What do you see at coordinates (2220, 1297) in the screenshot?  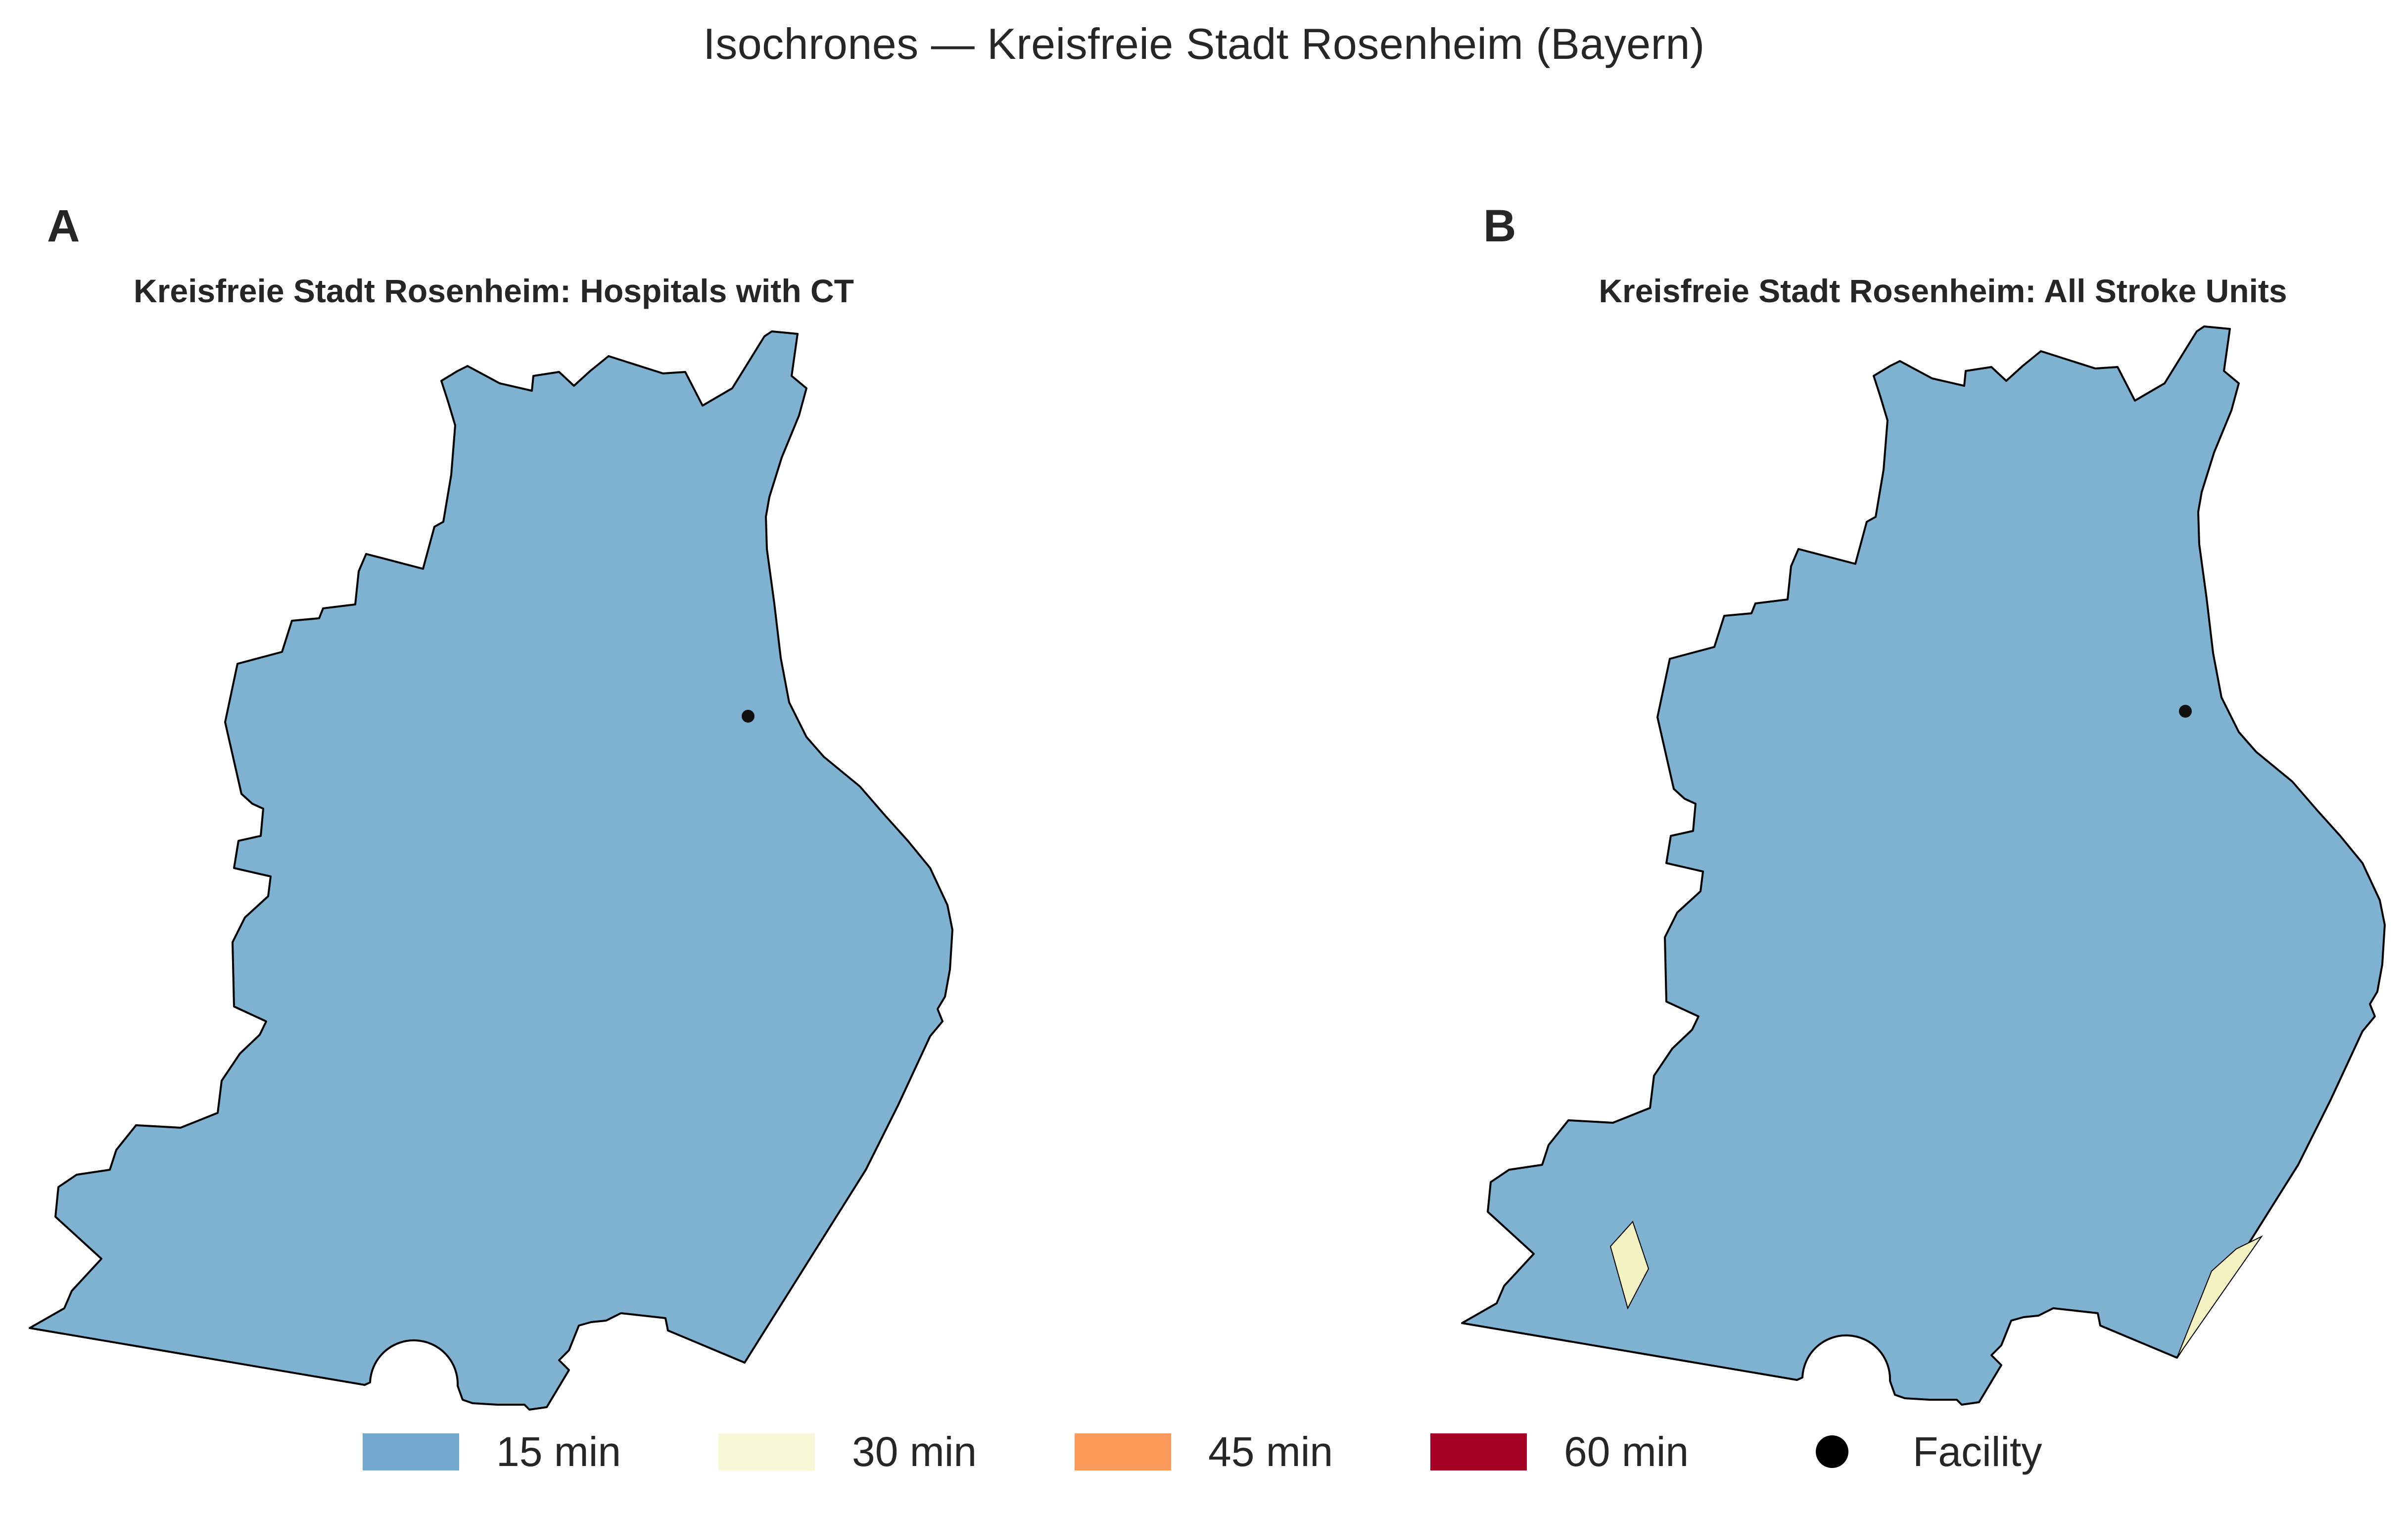 I see `panel-b-isochrone-30min-southeast` at bounding box center [2220, 1297].